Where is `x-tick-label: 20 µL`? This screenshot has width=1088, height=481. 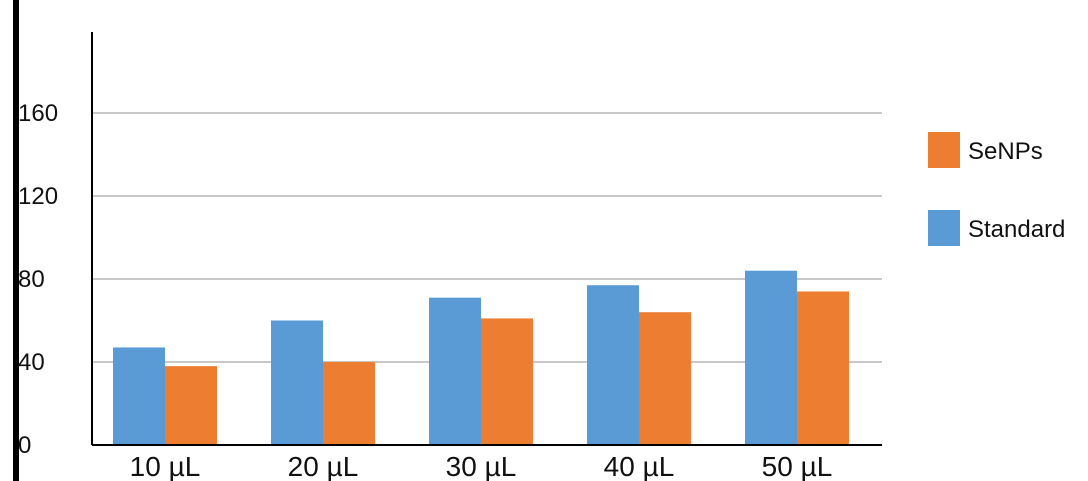 x-tick-label: 20 µL is located at coordinates (323, 466).